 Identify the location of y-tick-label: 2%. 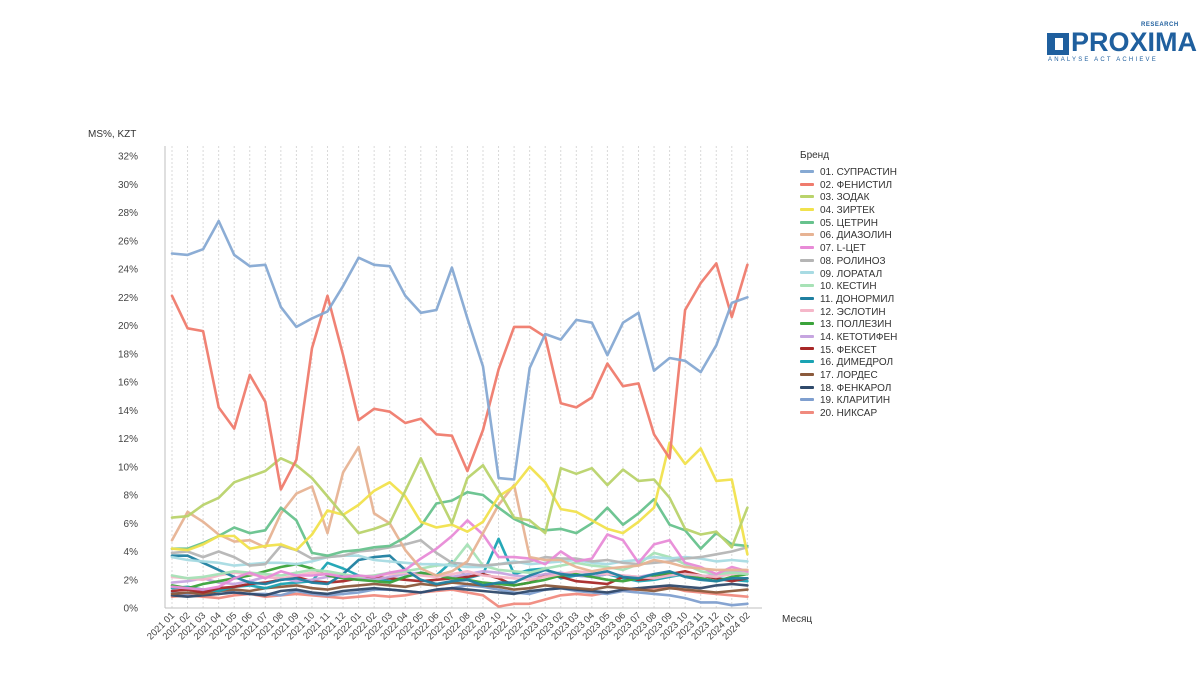
(131, 580).